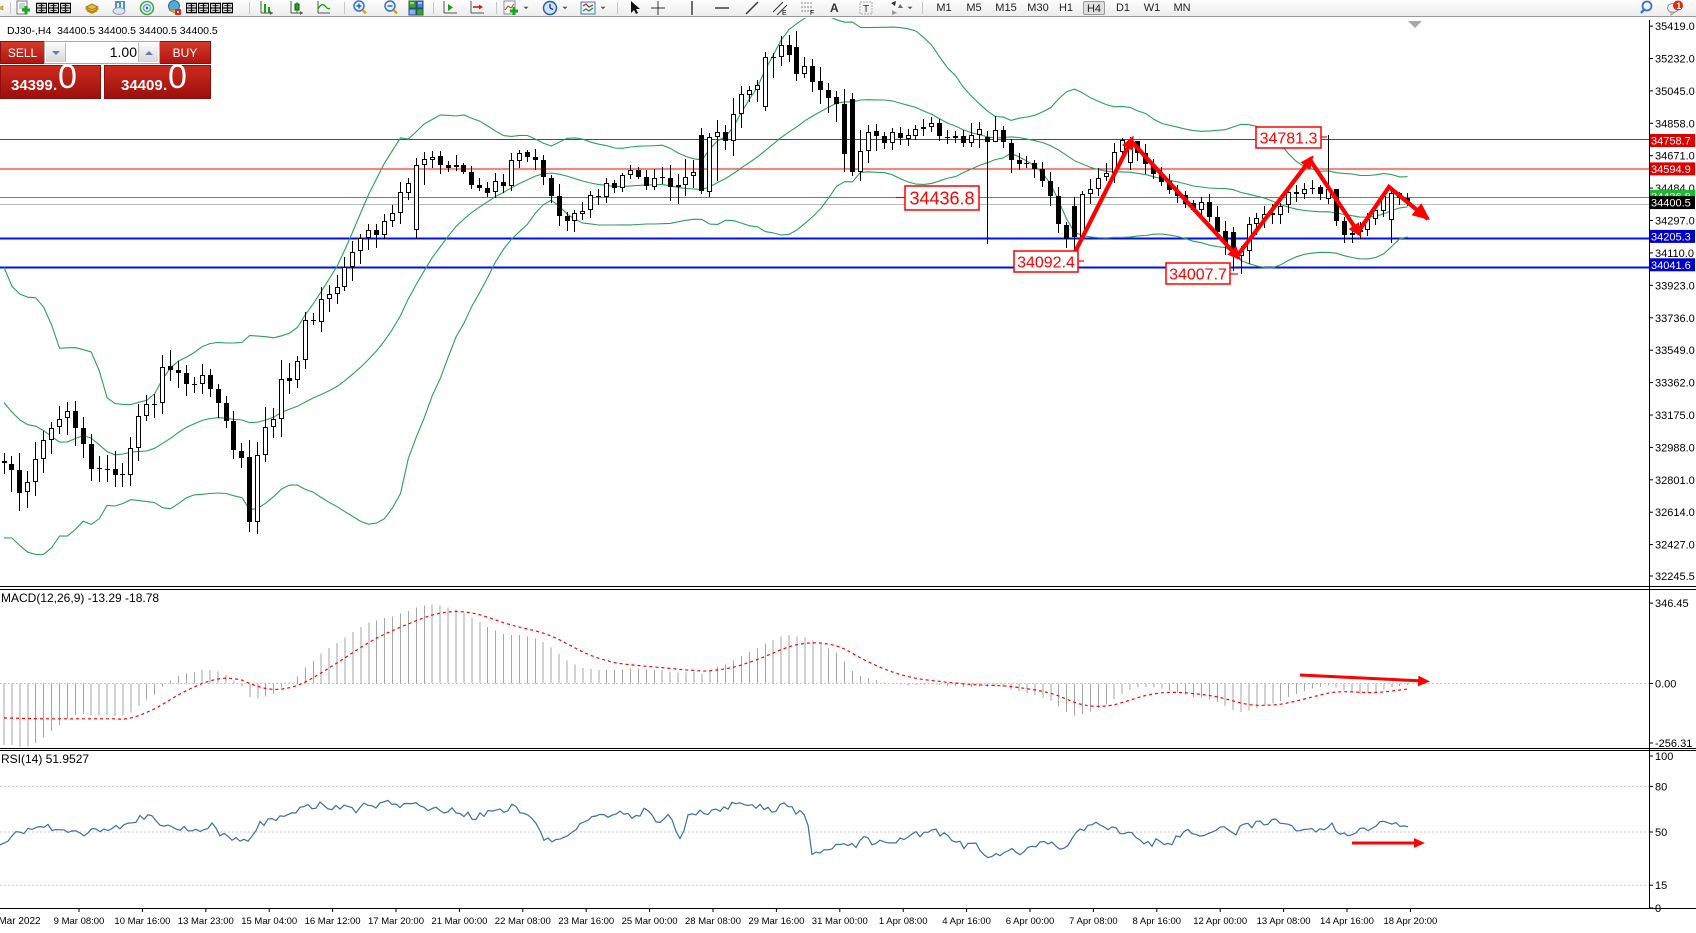  What do you see at coordinates (1665, 685) in the screenshot?
I see `svg-text: 0.00` at bounding box center [1665, 685].